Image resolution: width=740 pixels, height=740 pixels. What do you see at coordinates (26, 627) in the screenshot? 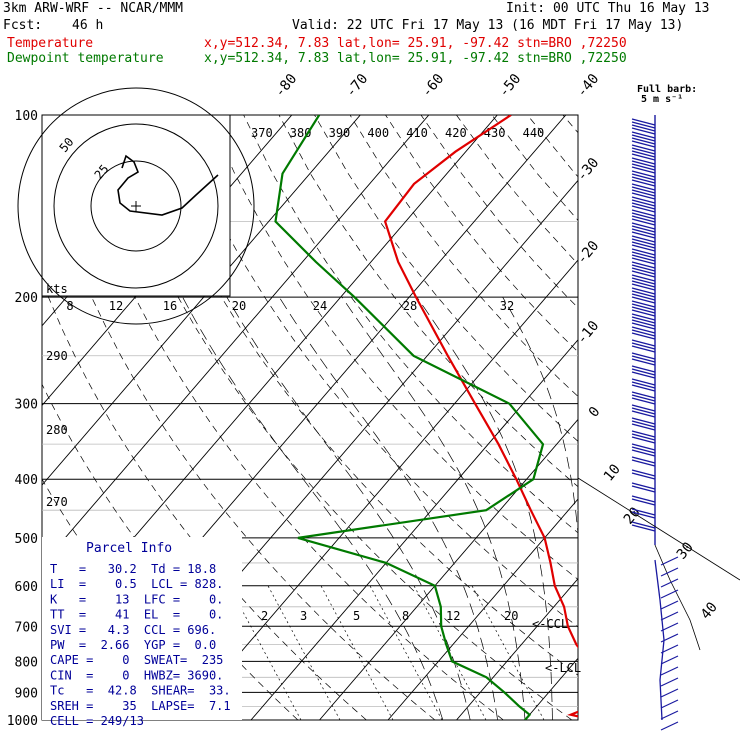
I see `pressure-label: 700` at bounding box center [26, 627].